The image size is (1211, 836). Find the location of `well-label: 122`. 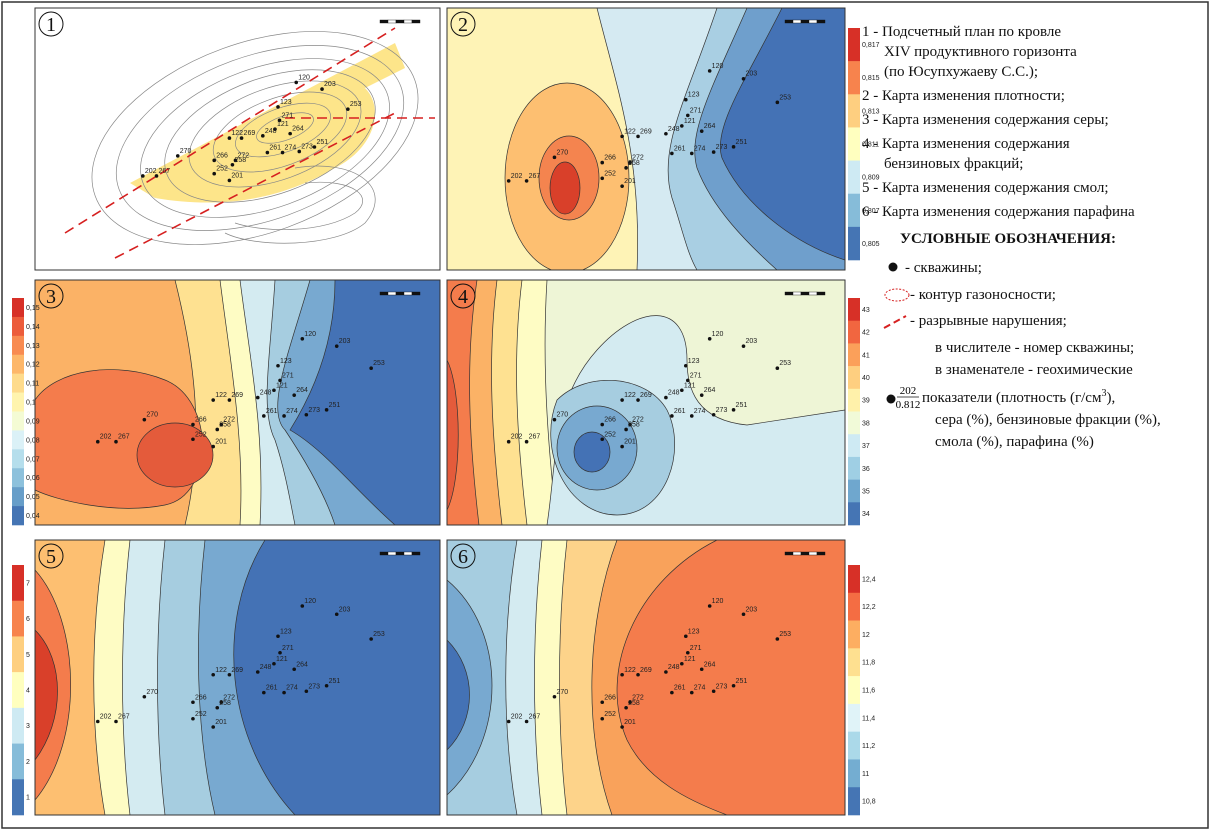

well-label: 122 is located at coordinates (630, 670).